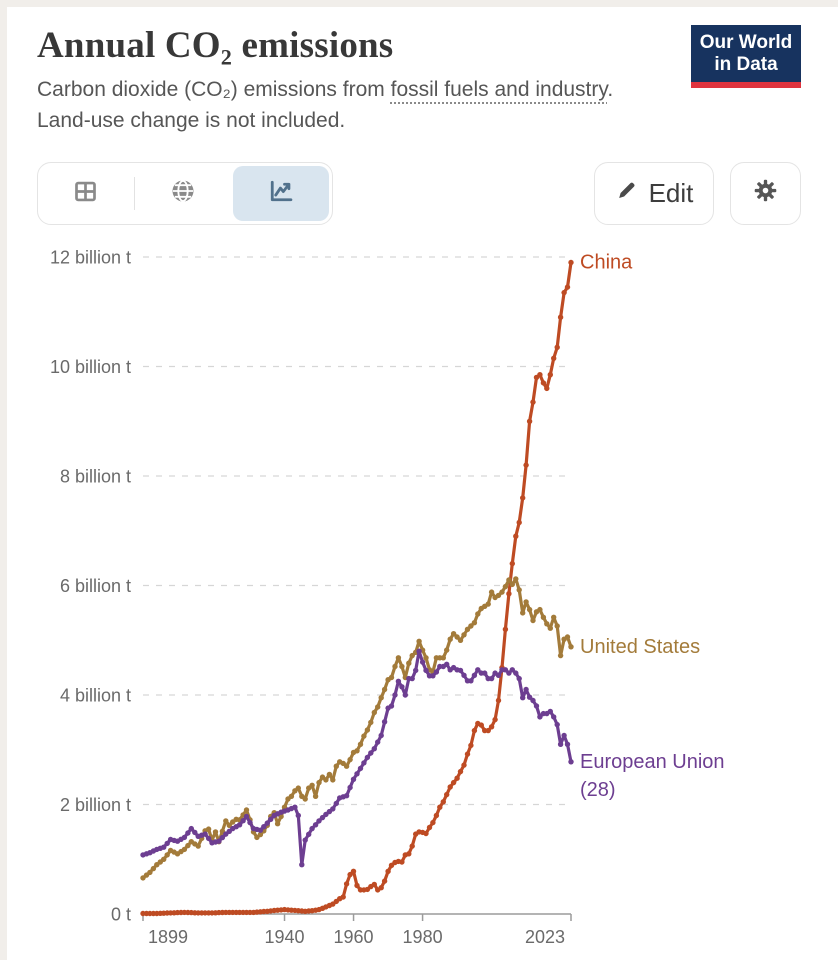  Describe the element at coordinates (640, 647) in the screenshot. I see `series-label-united-states: United States` at that location.